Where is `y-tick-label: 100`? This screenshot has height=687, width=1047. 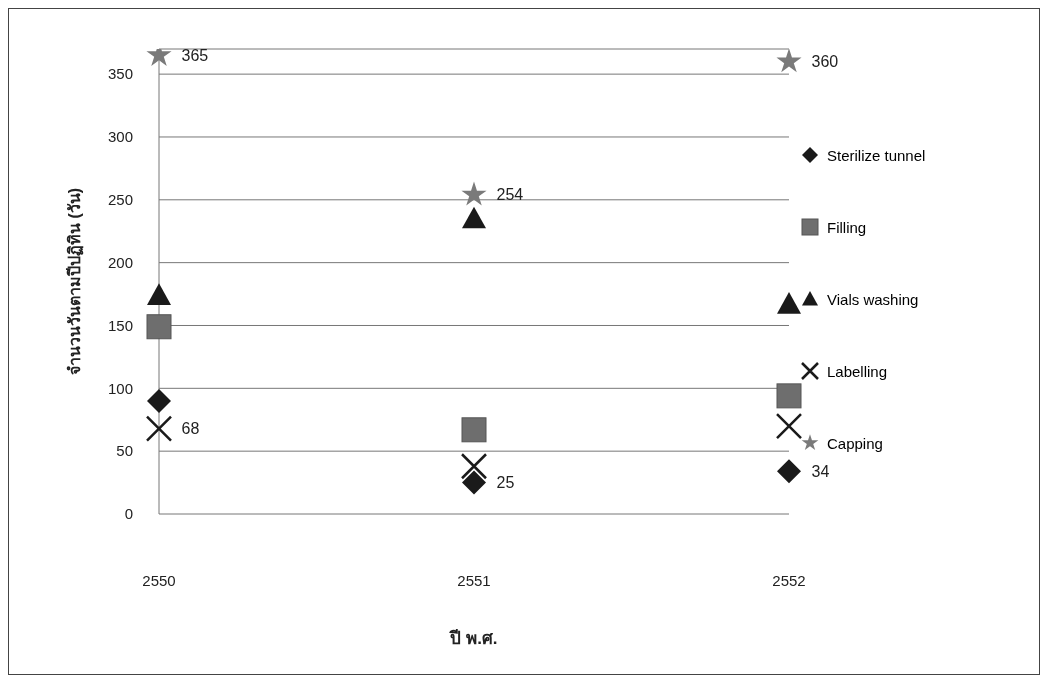
y-tick-label: 100 is located at coordinates (120, 388).